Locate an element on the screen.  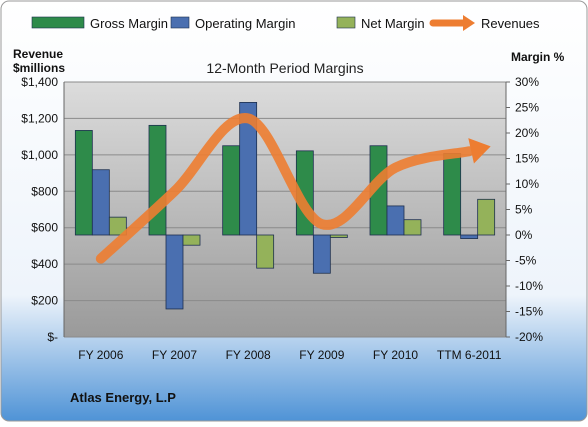
left-tick-label: $1,400 is located at coordinates (39, 82).